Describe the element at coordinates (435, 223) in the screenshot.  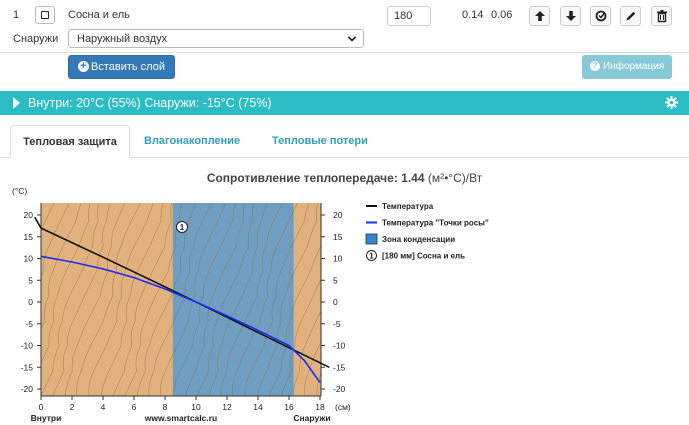
I see `legend-entry-label: Температура "Точки росы"` at that location.